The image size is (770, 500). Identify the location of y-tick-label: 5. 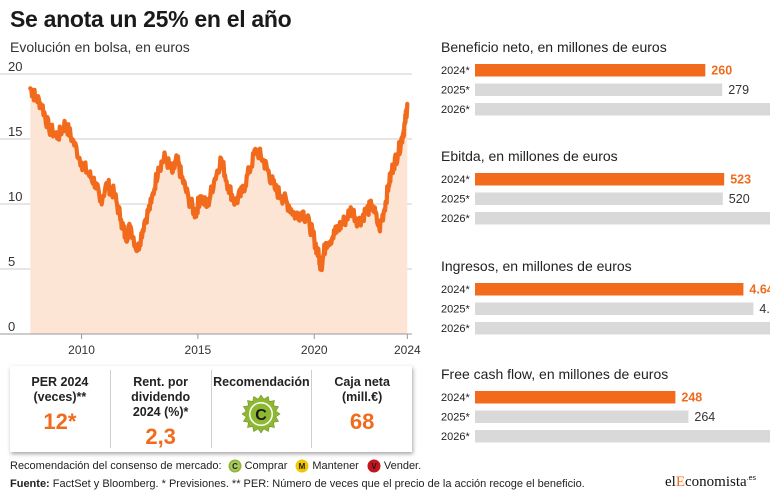
(11, 261).